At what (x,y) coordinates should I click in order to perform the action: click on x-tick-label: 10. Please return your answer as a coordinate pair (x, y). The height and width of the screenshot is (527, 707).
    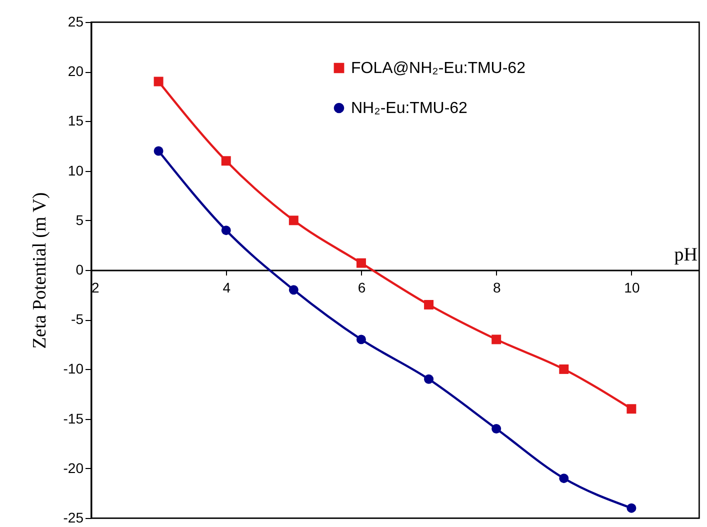
    Looking at the image, I should click on (632, 288).